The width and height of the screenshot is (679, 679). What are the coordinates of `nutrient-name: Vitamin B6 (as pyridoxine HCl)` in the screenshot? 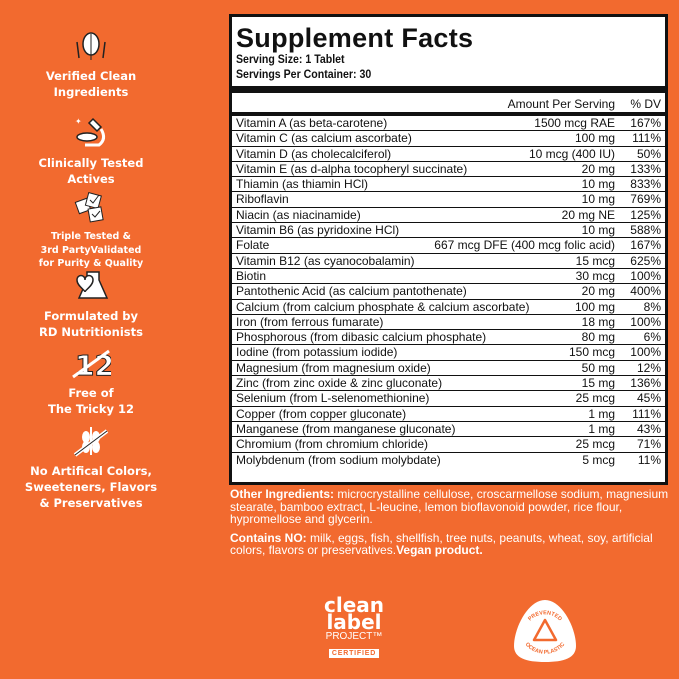 It's located at (318, 230).